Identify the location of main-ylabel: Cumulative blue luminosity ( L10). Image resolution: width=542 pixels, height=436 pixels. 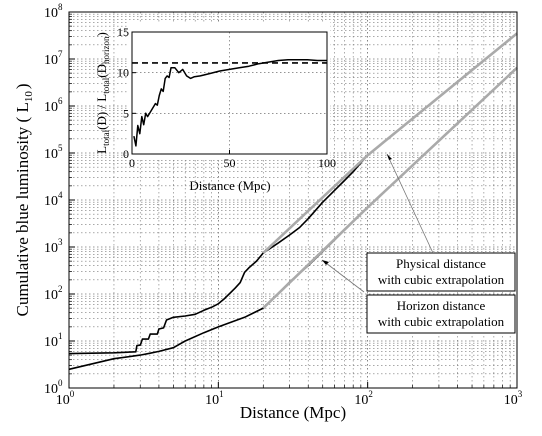
(24, 199).